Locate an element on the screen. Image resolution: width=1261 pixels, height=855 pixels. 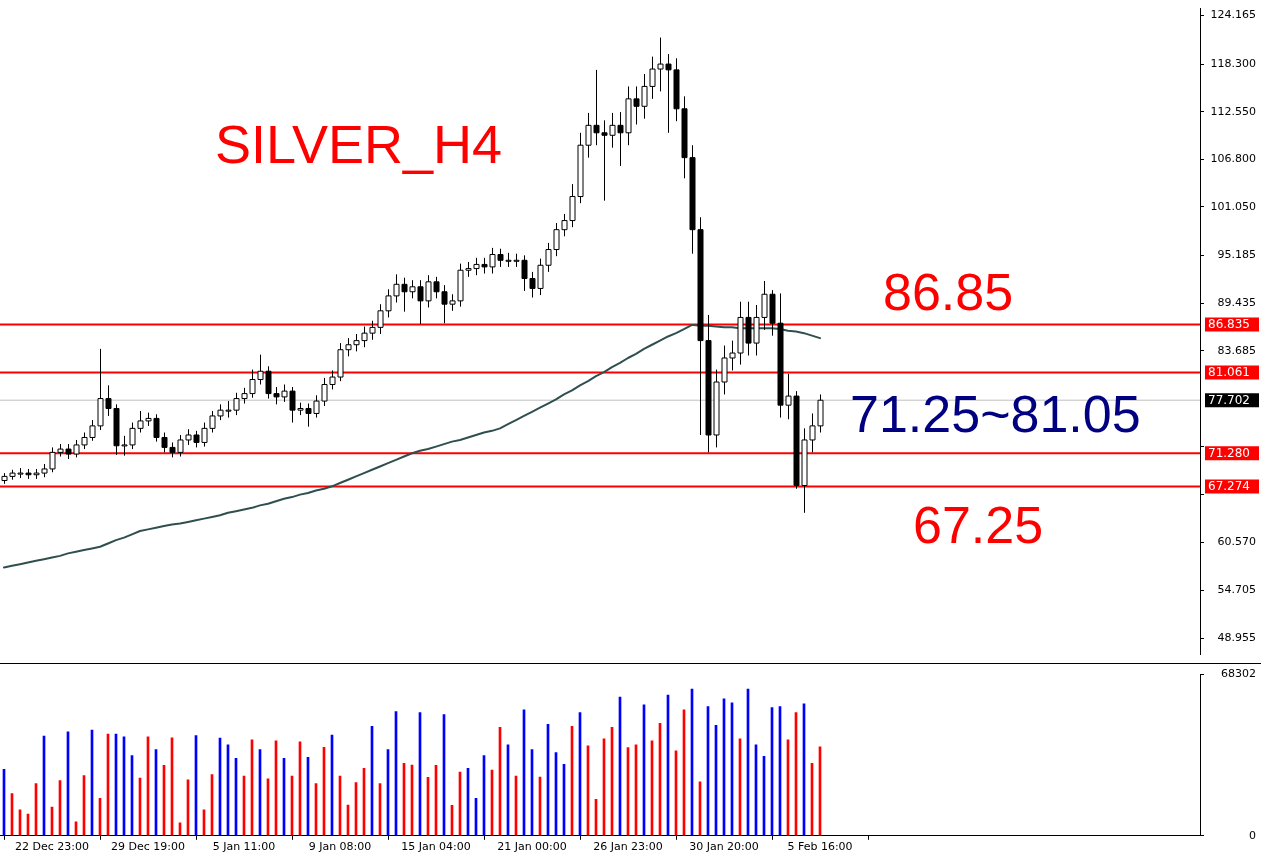
y-tick-label: 95.185 is located at coordinates (1236, 255).